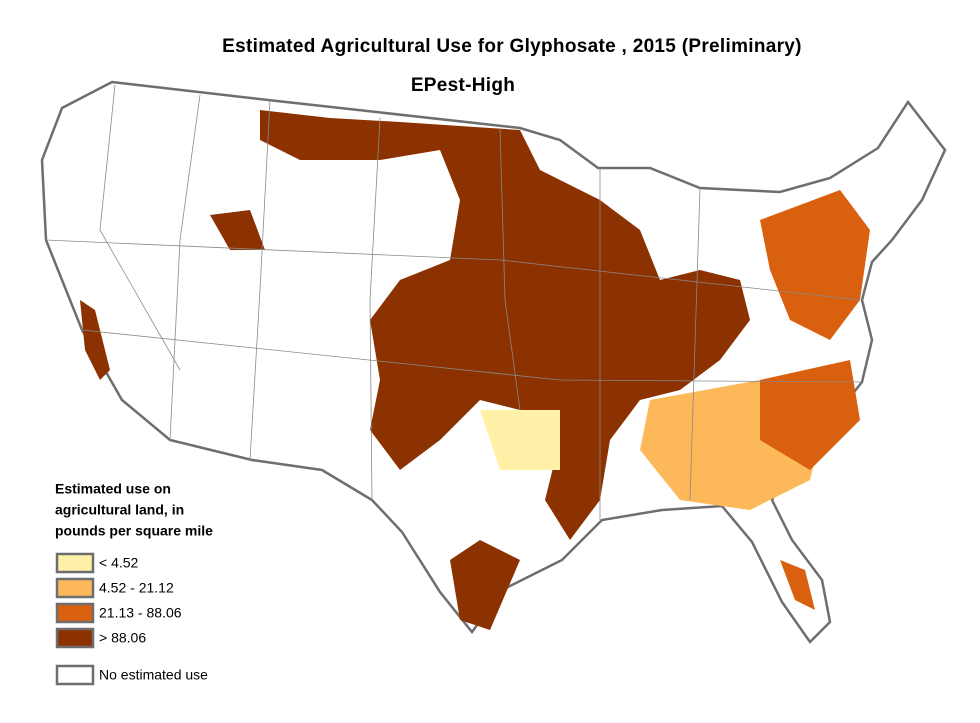 This screenshot has width=980, height=723. I want to click on high-use-texas, so click(485, 585).